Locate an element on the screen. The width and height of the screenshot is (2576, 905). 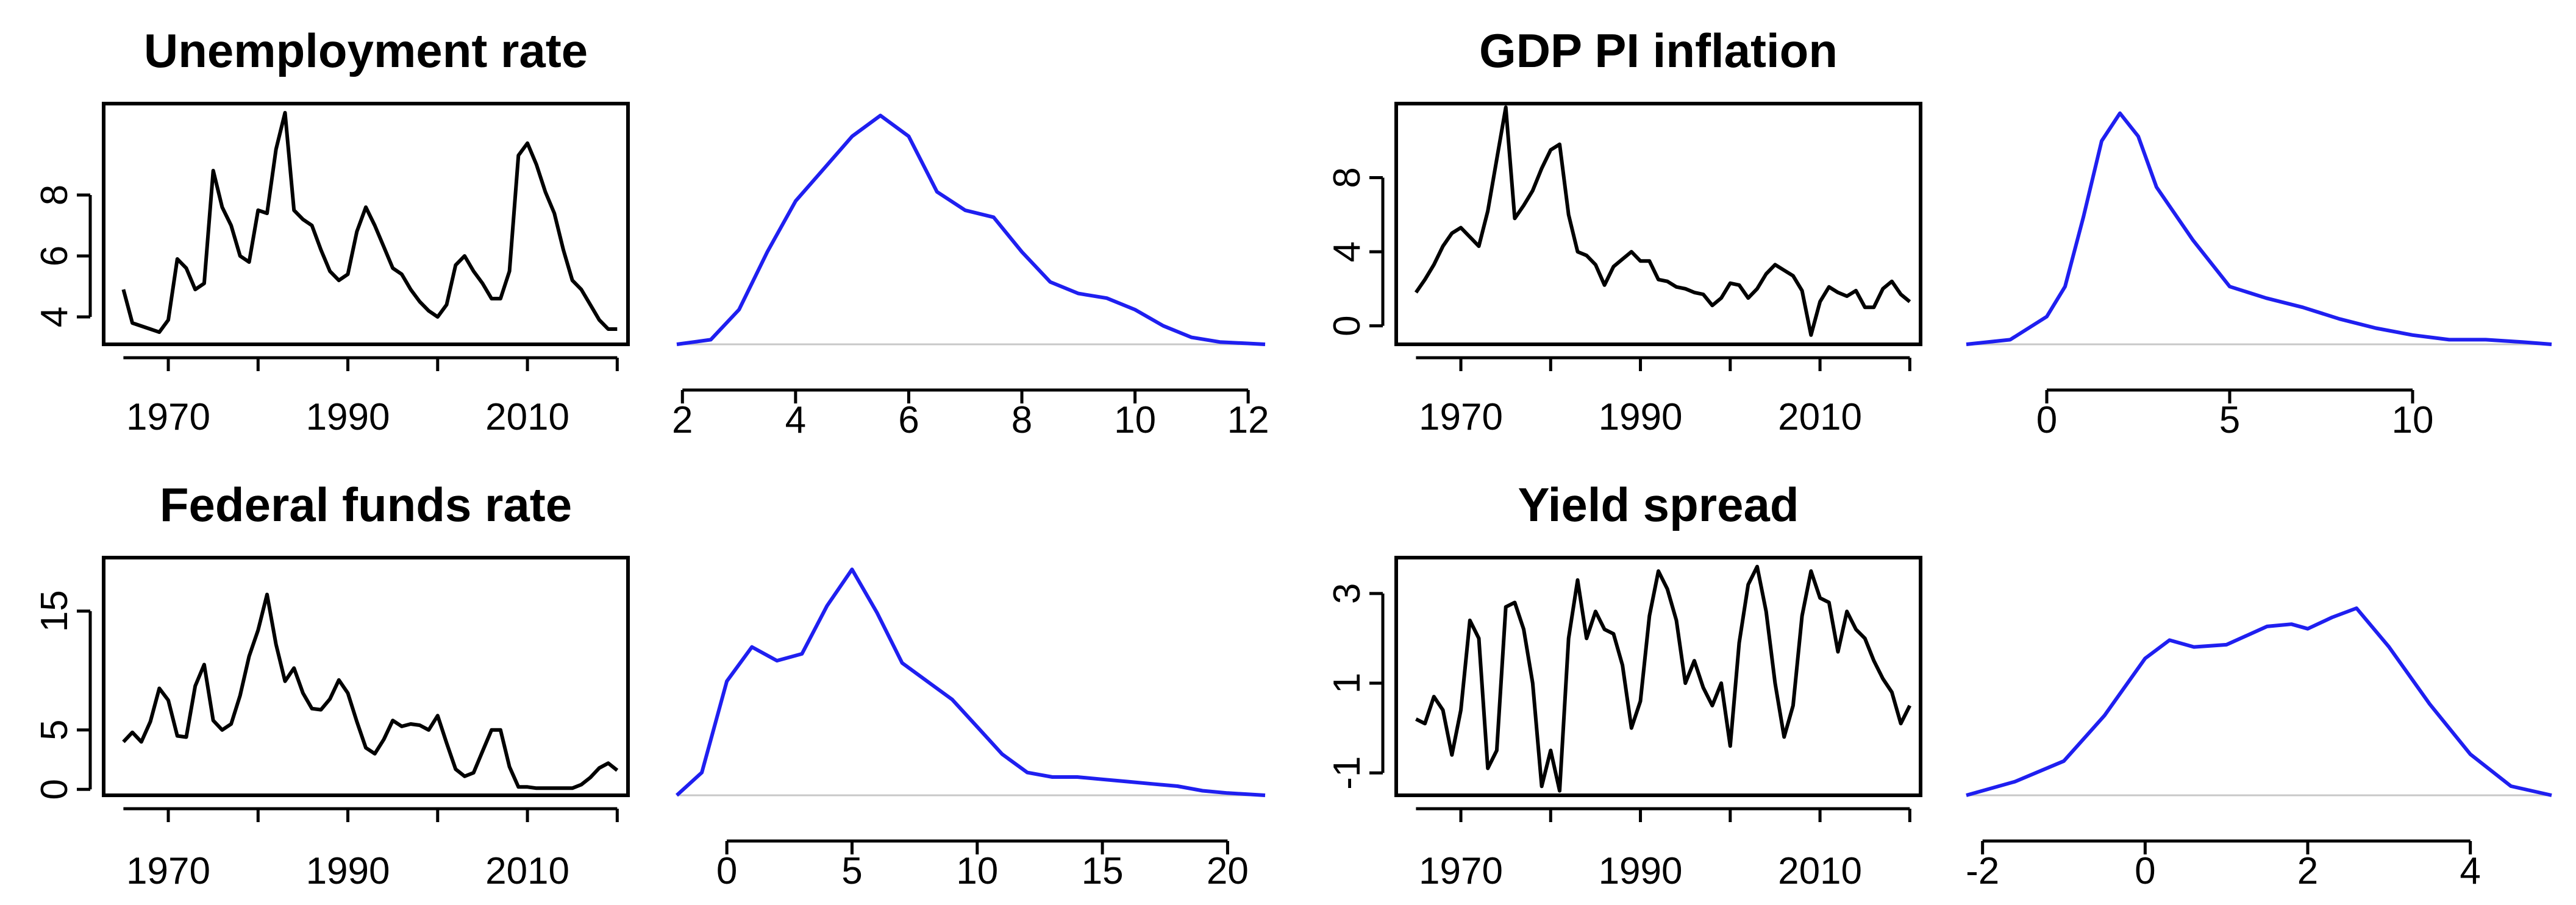
panel-1-y-tick-label: 6 is located at coordinates (55, 256).